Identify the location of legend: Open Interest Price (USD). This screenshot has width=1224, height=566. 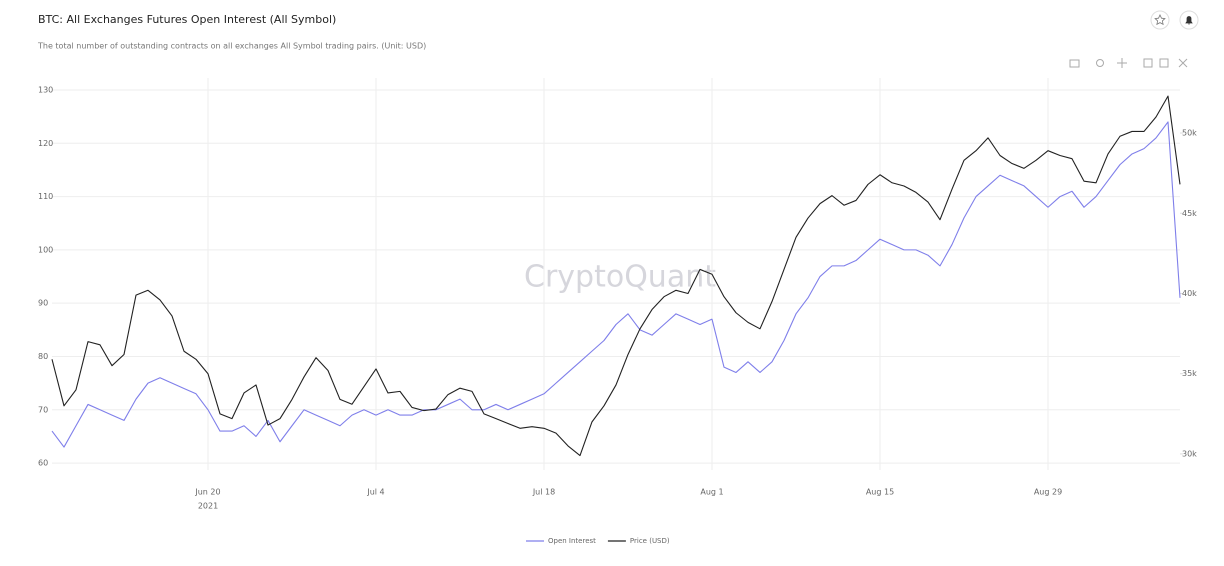
(598, 541).